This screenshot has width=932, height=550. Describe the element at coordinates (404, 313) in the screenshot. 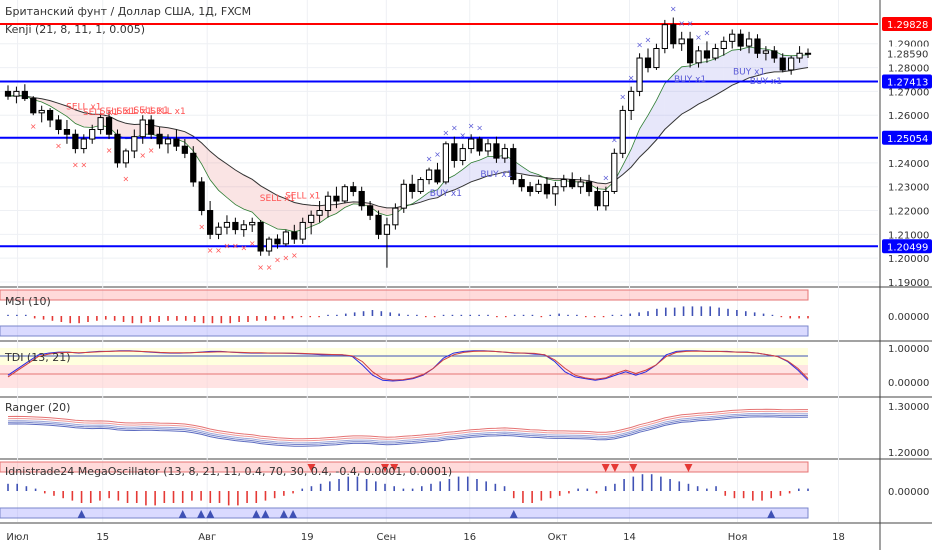

I see `msi-pane` at that location.